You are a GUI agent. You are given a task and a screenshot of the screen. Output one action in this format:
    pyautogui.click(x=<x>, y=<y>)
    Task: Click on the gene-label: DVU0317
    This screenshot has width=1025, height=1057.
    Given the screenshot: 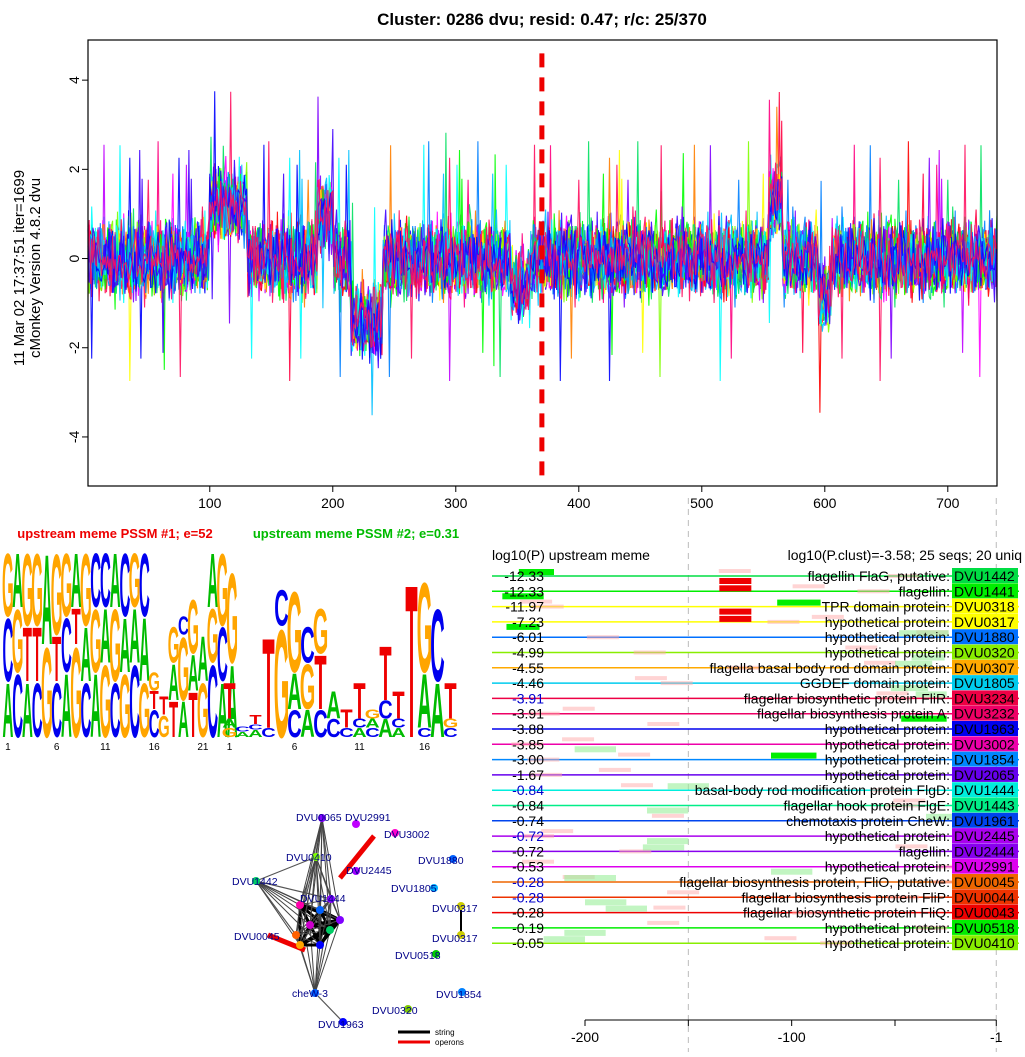 What is the action you would take?
    pyautogui.click(x=984, y=622)
    